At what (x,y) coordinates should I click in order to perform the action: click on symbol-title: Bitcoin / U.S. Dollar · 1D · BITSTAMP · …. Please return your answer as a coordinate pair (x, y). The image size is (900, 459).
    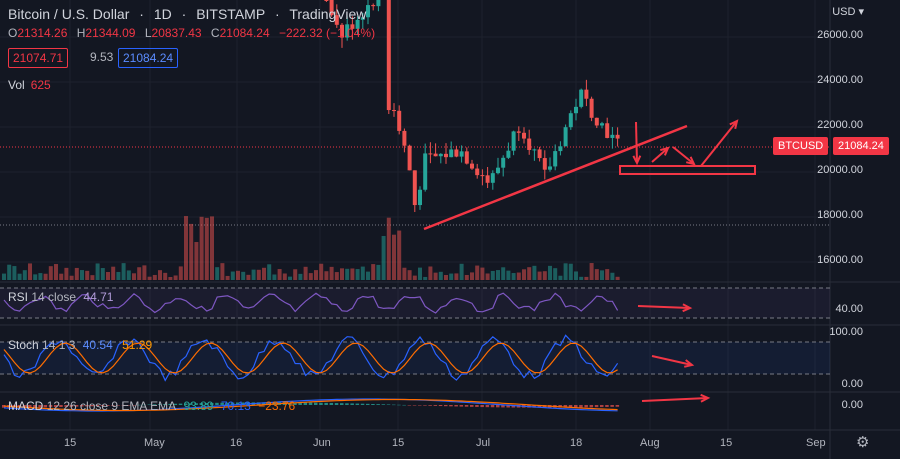
    Looking at the image, I should click on (187, 14).